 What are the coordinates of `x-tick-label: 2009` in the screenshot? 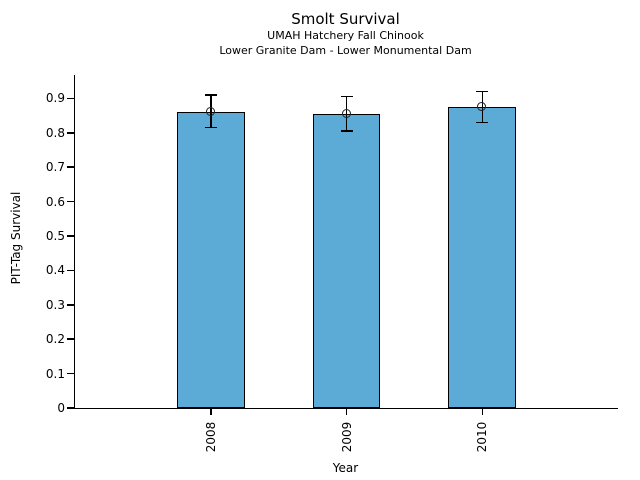 It's located at (346, 437).